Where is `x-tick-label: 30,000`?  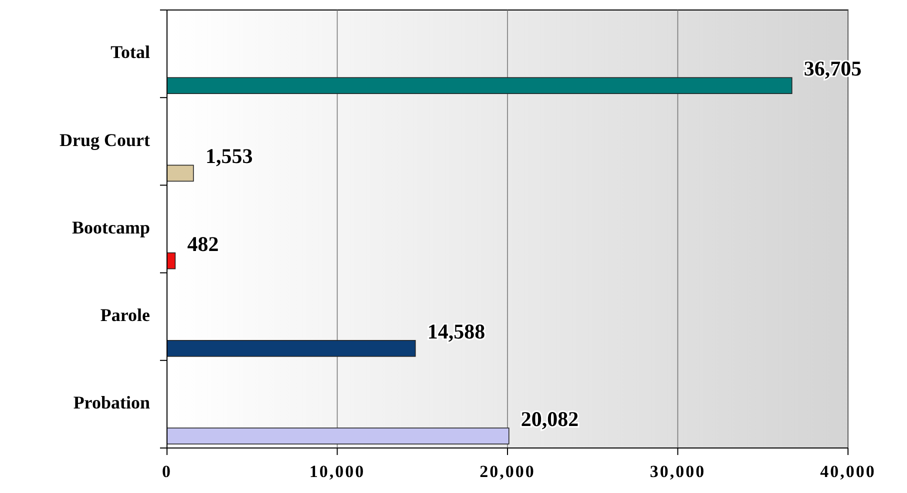
x-tick-label: 30,000 is located at coordinates (678, 471).